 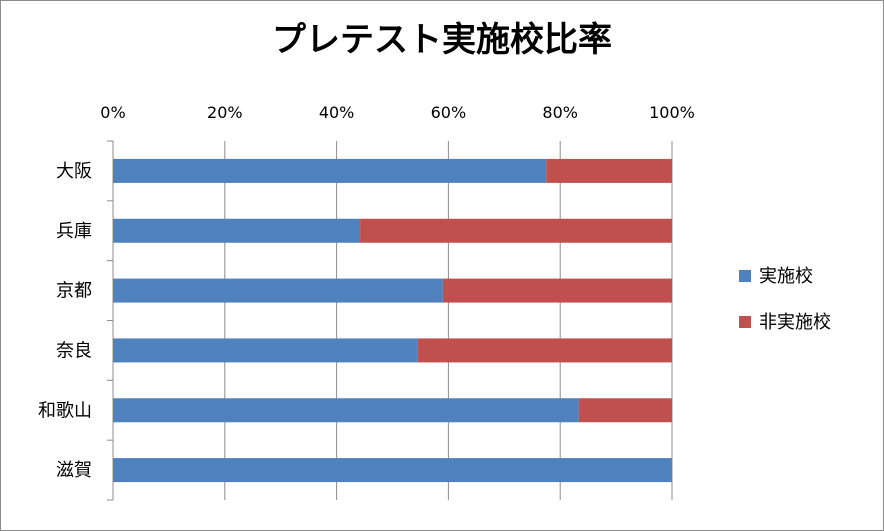 I want to click on x-tick-label: 100%, so click(x=672, y=112).